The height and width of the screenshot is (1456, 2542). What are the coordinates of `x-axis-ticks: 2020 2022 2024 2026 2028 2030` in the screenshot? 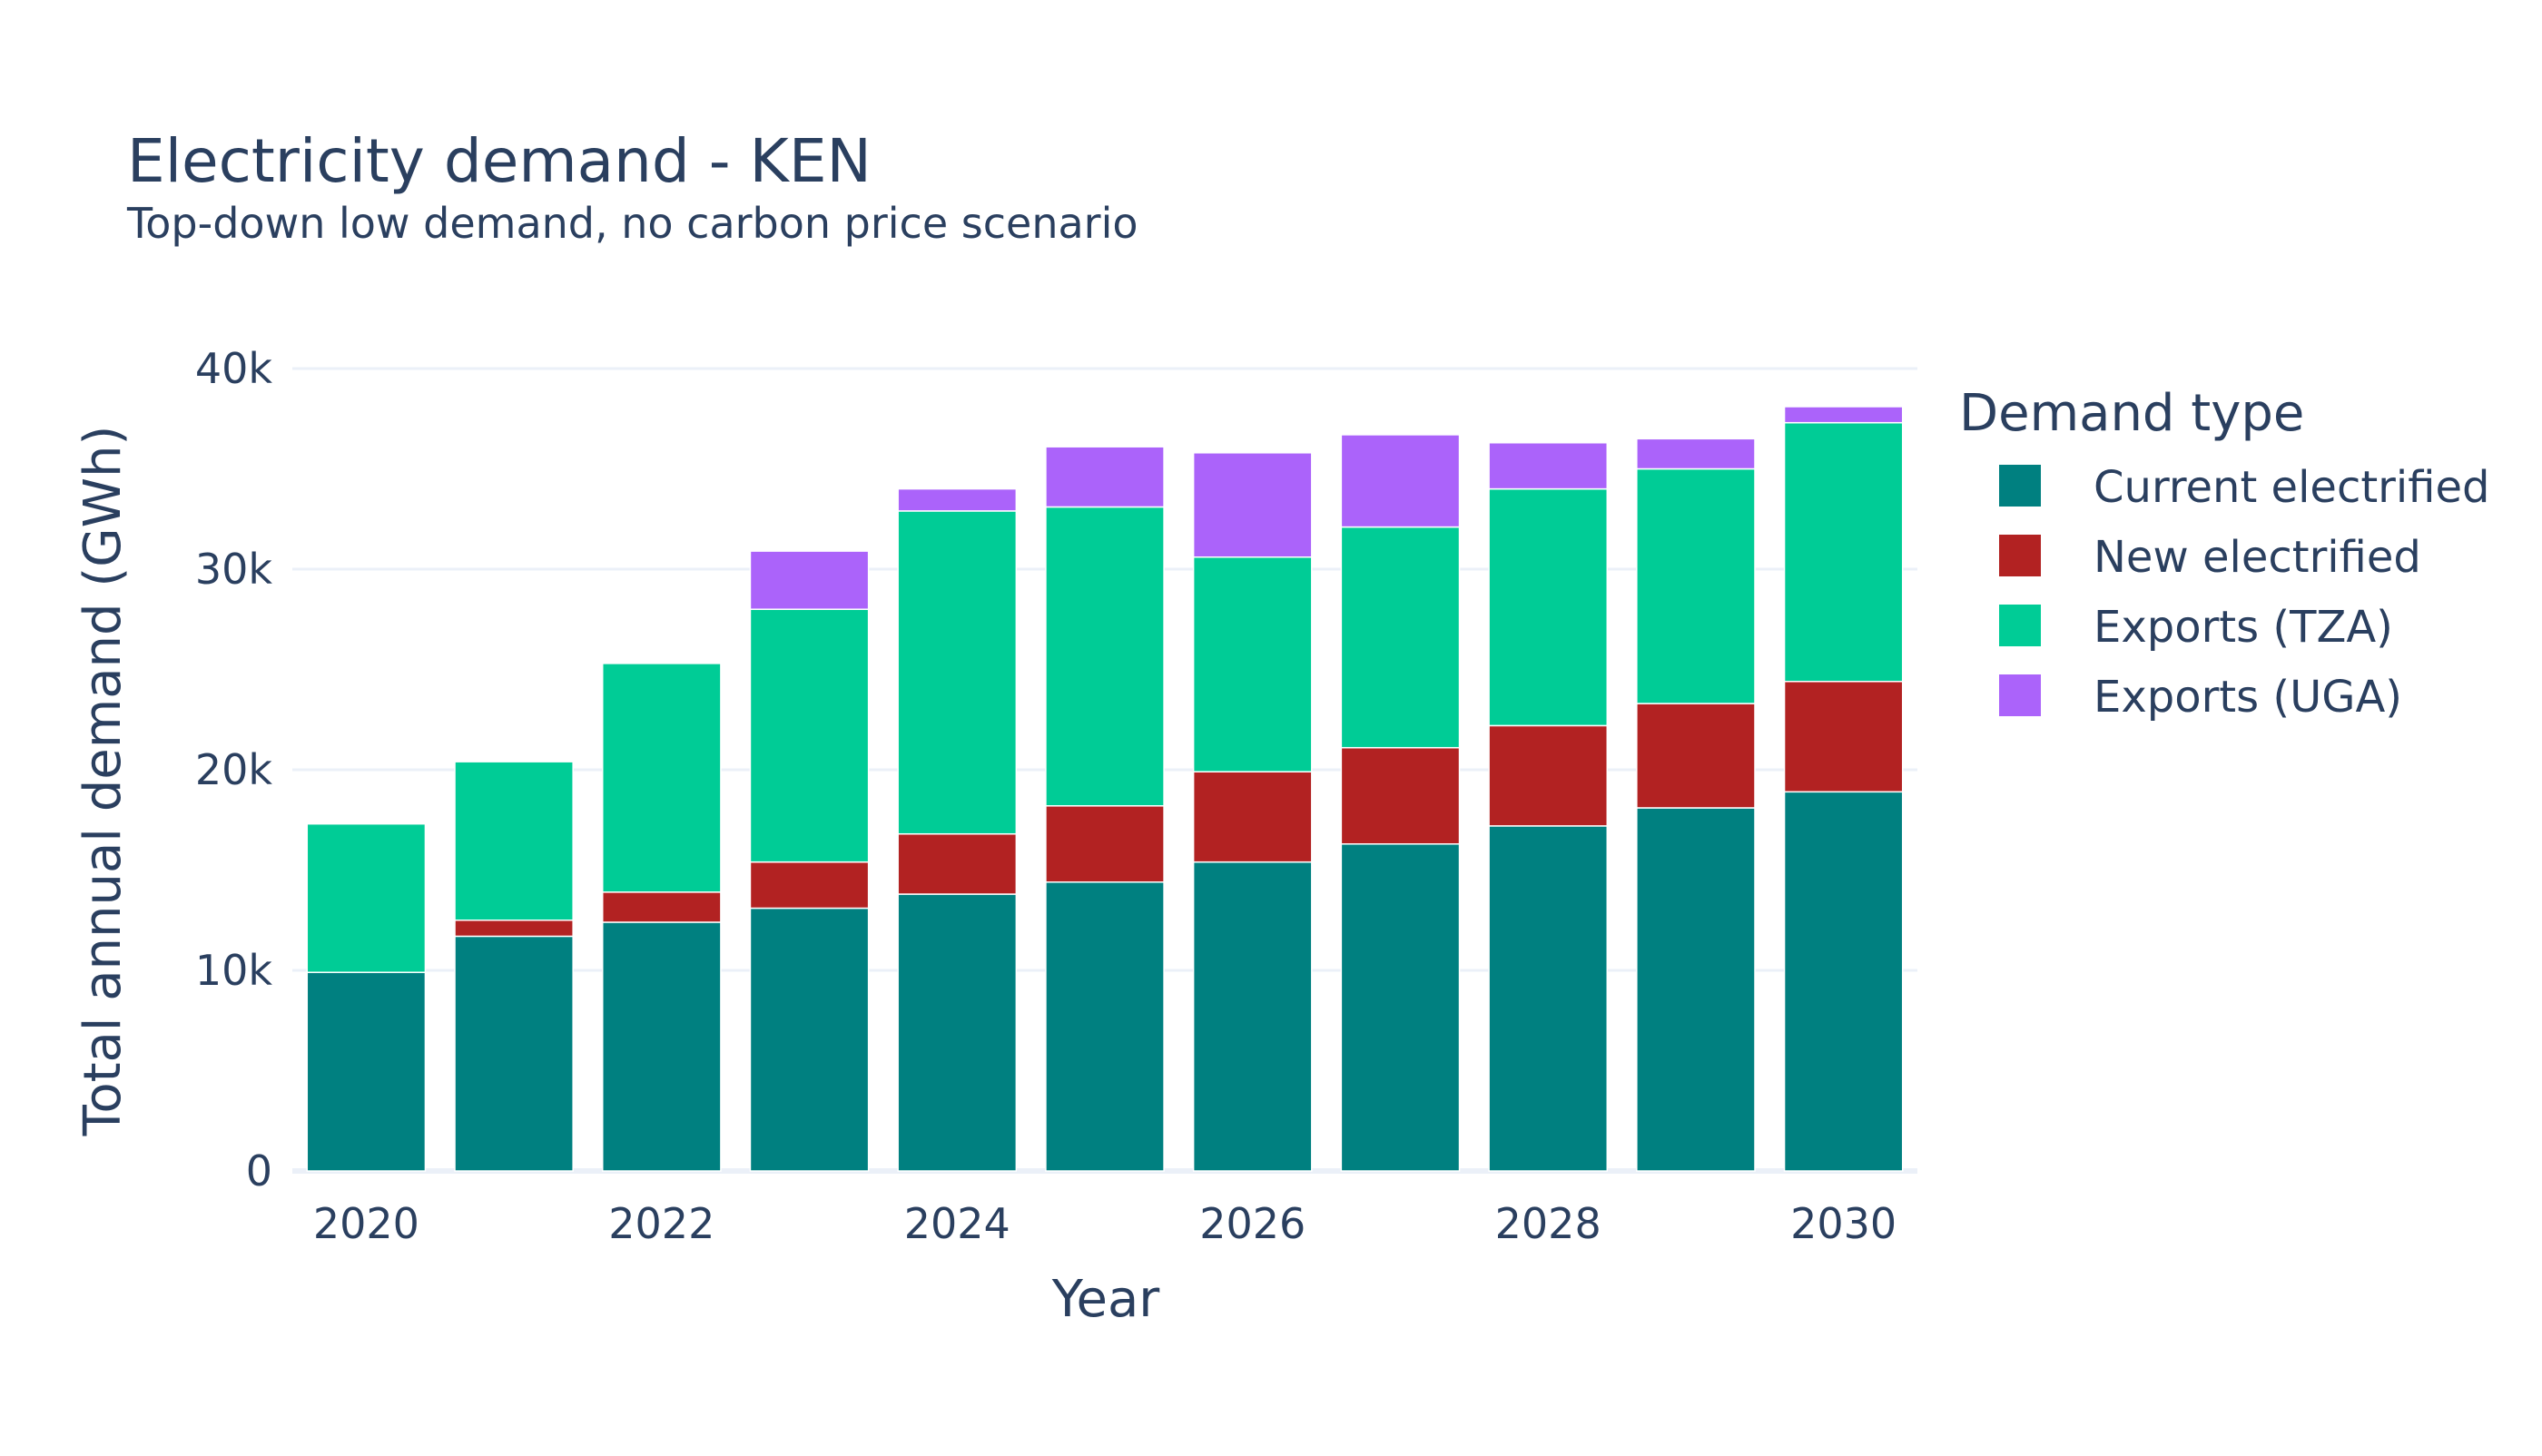 It's located at (1105, 1223).